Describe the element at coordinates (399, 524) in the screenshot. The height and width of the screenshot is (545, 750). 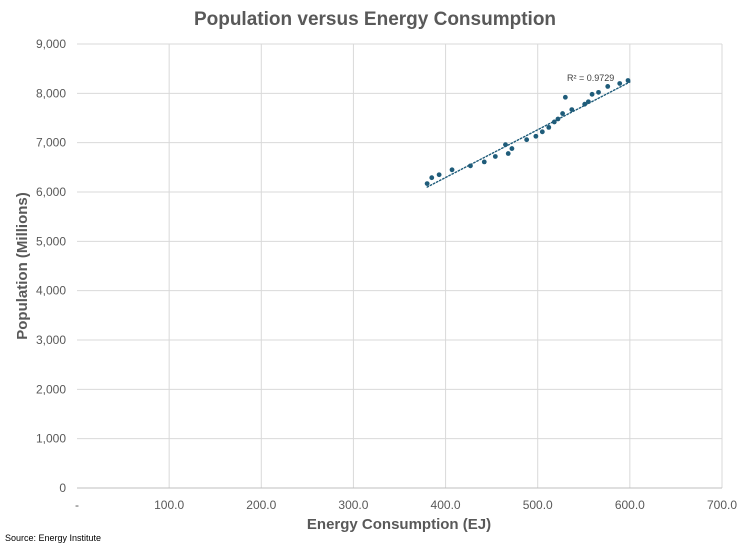
I see `x-axis-title: Energy Consumption (EJ)` at that location.